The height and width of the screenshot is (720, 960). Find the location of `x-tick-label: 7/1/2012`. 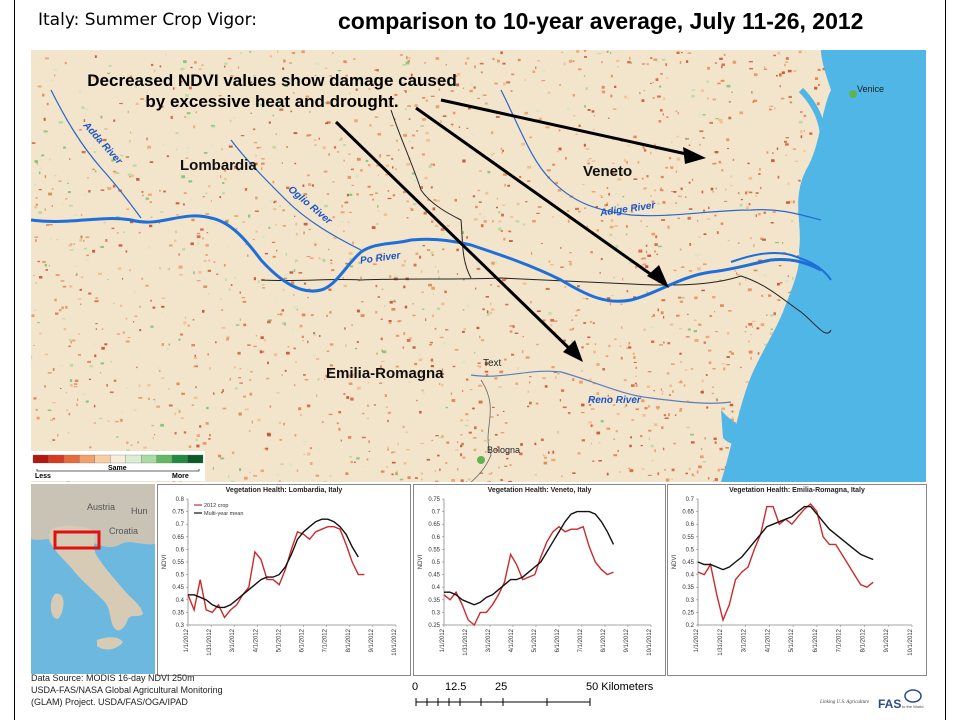

x-tick-label: 7/1/2012 is located at coordinates (581, 640).